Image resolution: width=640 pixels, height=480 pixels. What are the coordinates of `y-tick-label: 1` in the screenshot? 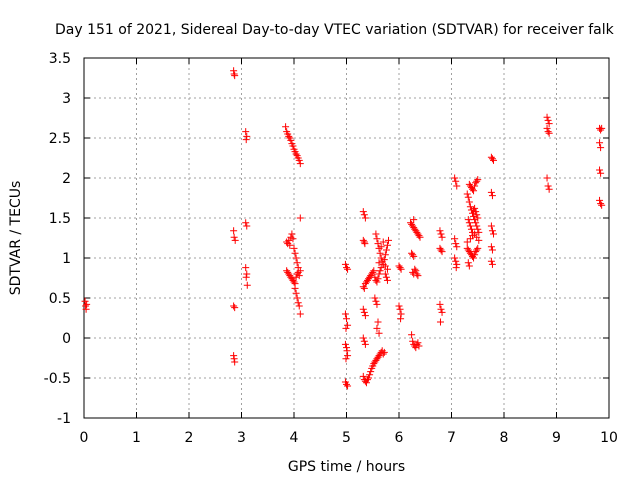 It's located at (66, 259).